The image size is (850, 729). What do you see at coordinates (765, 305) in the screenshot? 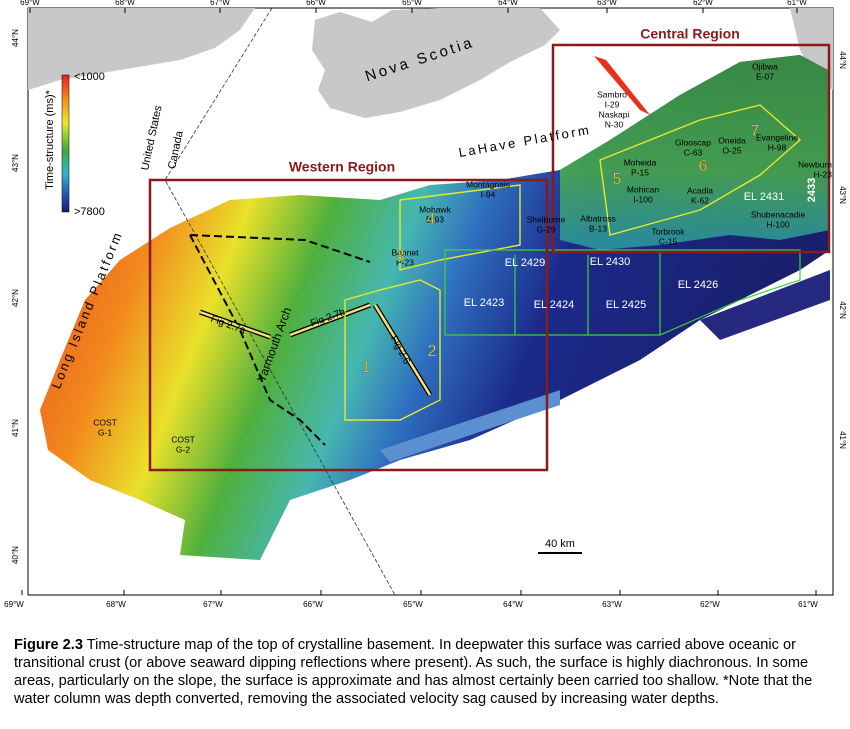
I see `deep-line` at bounding box center [765, 305].